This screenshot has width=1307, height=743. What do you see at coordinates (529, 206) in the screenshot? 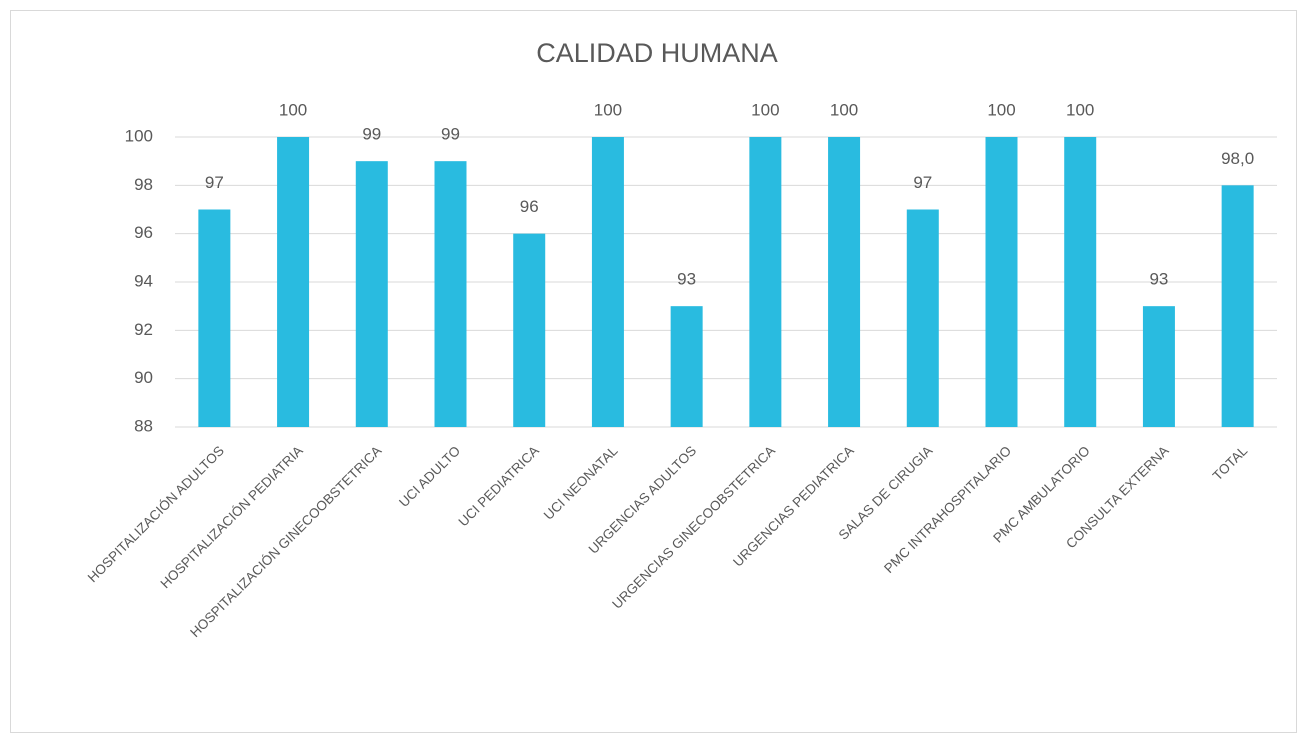
I see `value-label: 96` at bounding box center [529, 206].